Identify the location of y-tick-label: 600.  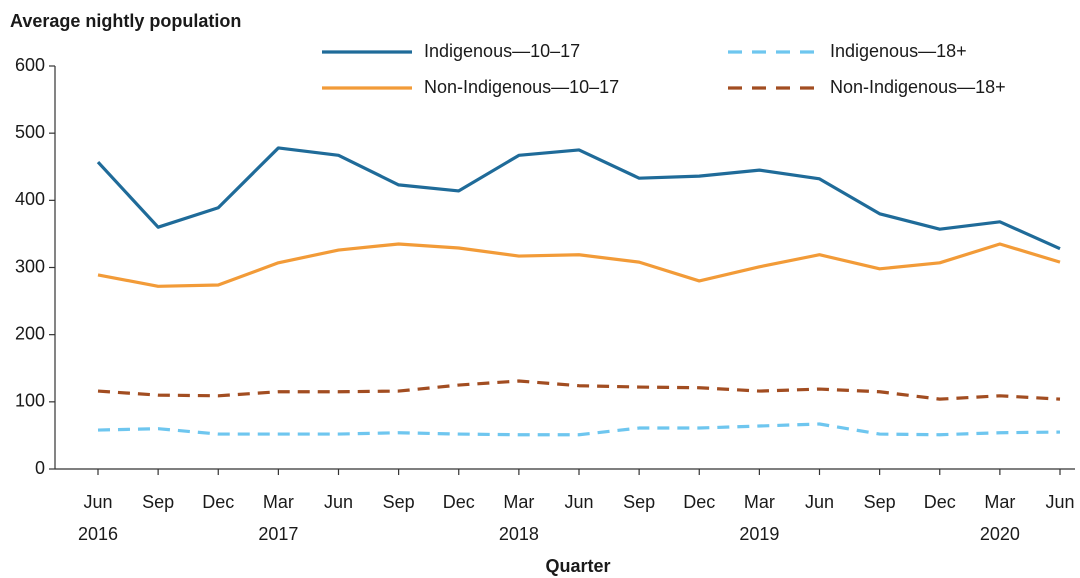
(30, 65).